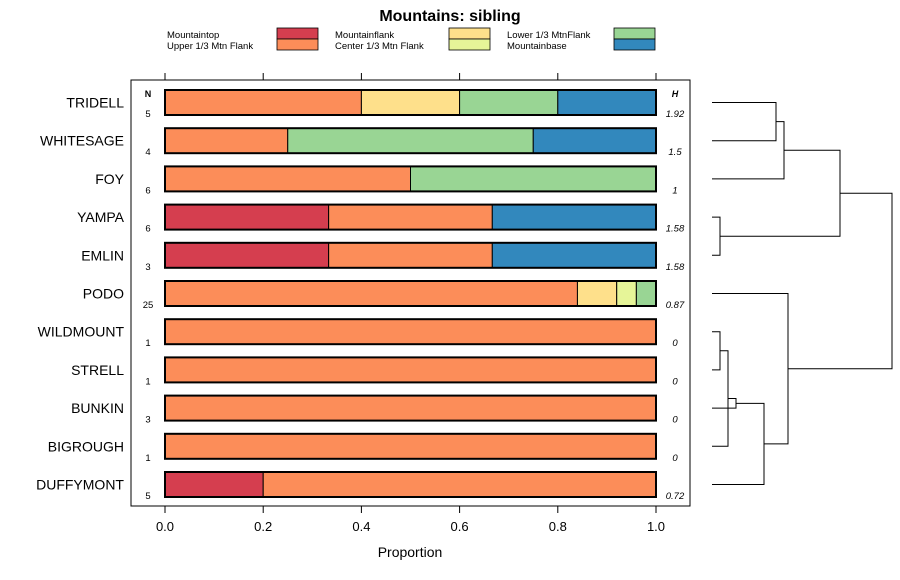 The height and width of the screenshot is (580, 900). Describe the element at coordinates (675, 305) in the screenshot. I see `h-value-podo: 0.87` at that location.